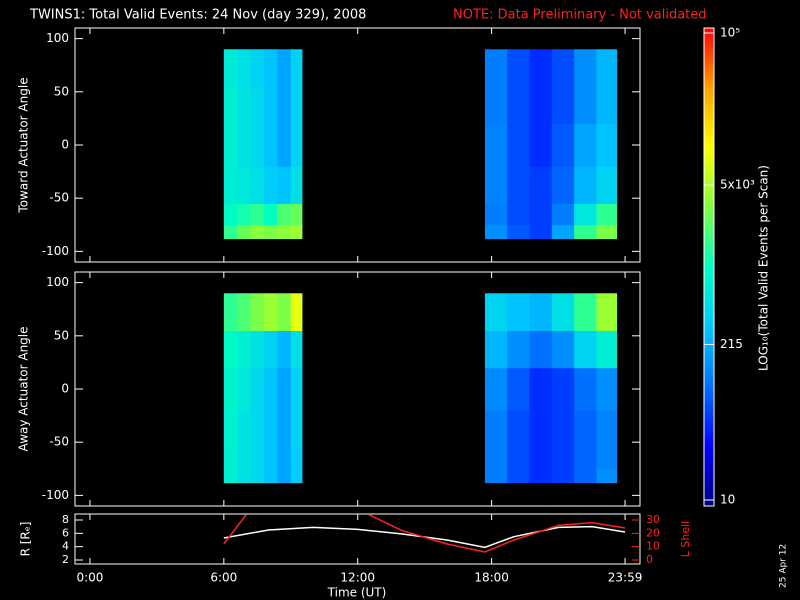  I want to click on y-tick-label: 8, so click(65, 519).